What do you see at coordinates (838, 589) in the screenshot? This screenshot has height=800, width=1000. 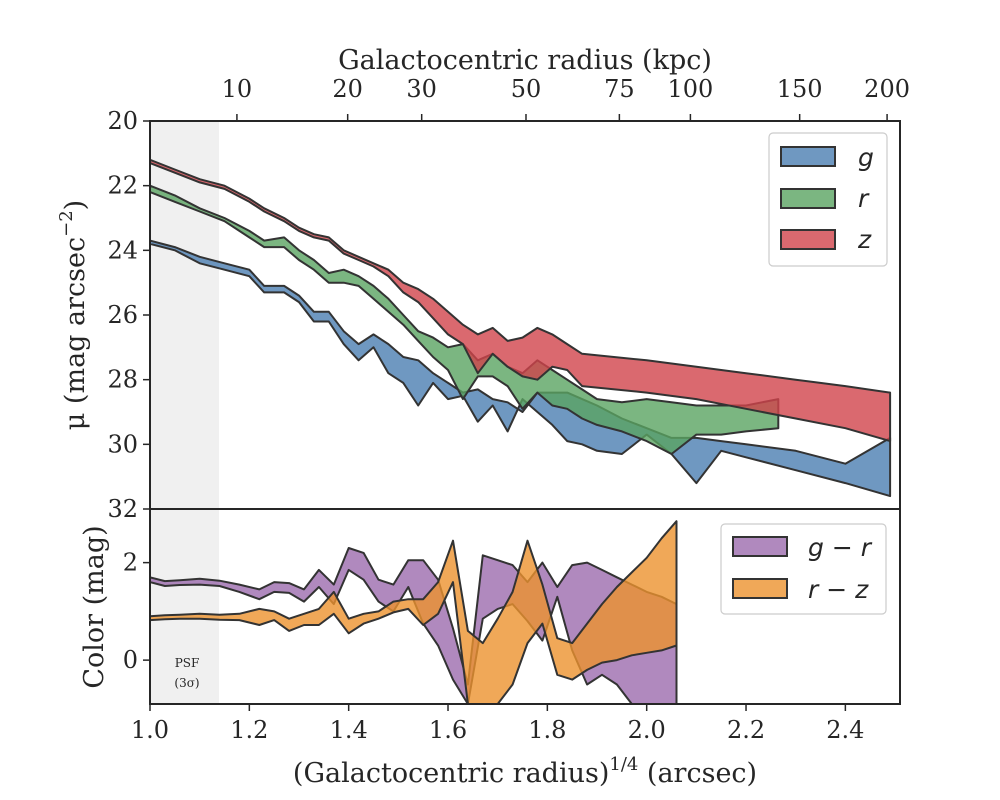 I see `legend-label-rz: r − z` at bounding box center [838, 589].